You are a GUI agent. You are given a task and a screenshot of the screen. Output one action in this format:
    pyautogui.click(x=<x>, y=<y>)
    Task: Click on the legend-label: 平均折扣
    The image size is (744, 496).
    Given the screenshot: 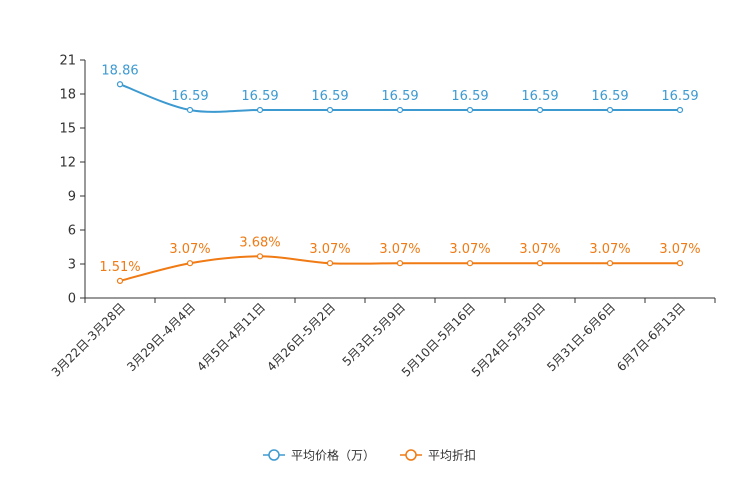 What is the action you would take?
    pyautogui.click(x=452, y=455)
    